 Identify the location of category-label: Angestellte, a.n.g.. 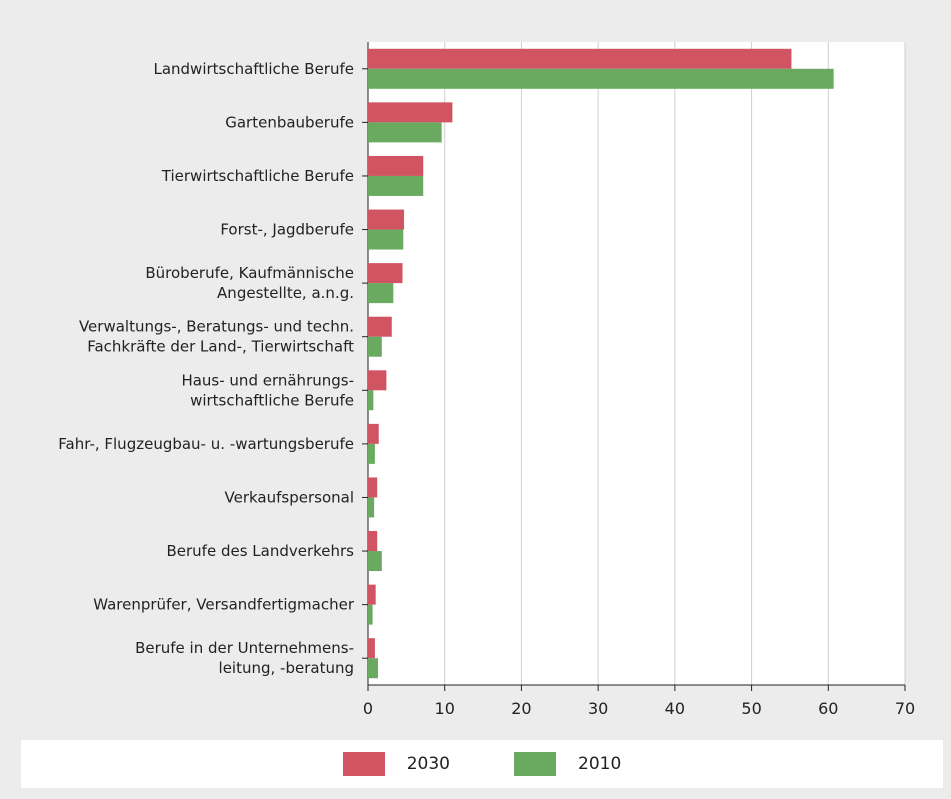
(285, 293).